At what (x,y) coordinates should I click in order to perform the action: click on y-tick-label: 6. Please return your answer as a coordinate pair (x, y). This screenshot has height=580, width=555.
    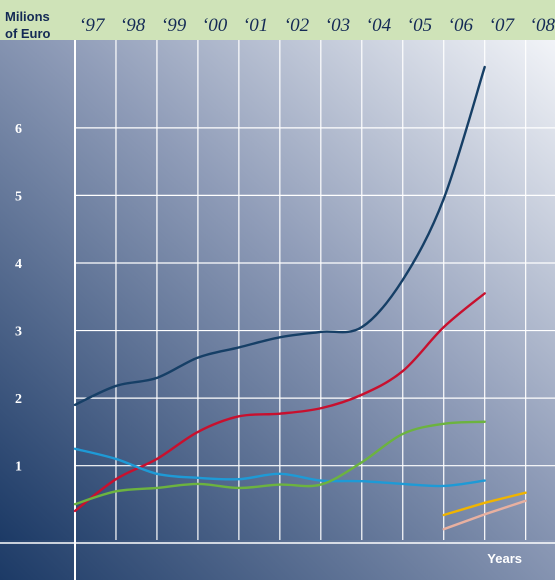
    Looking at the image, I should click on (18, 129).